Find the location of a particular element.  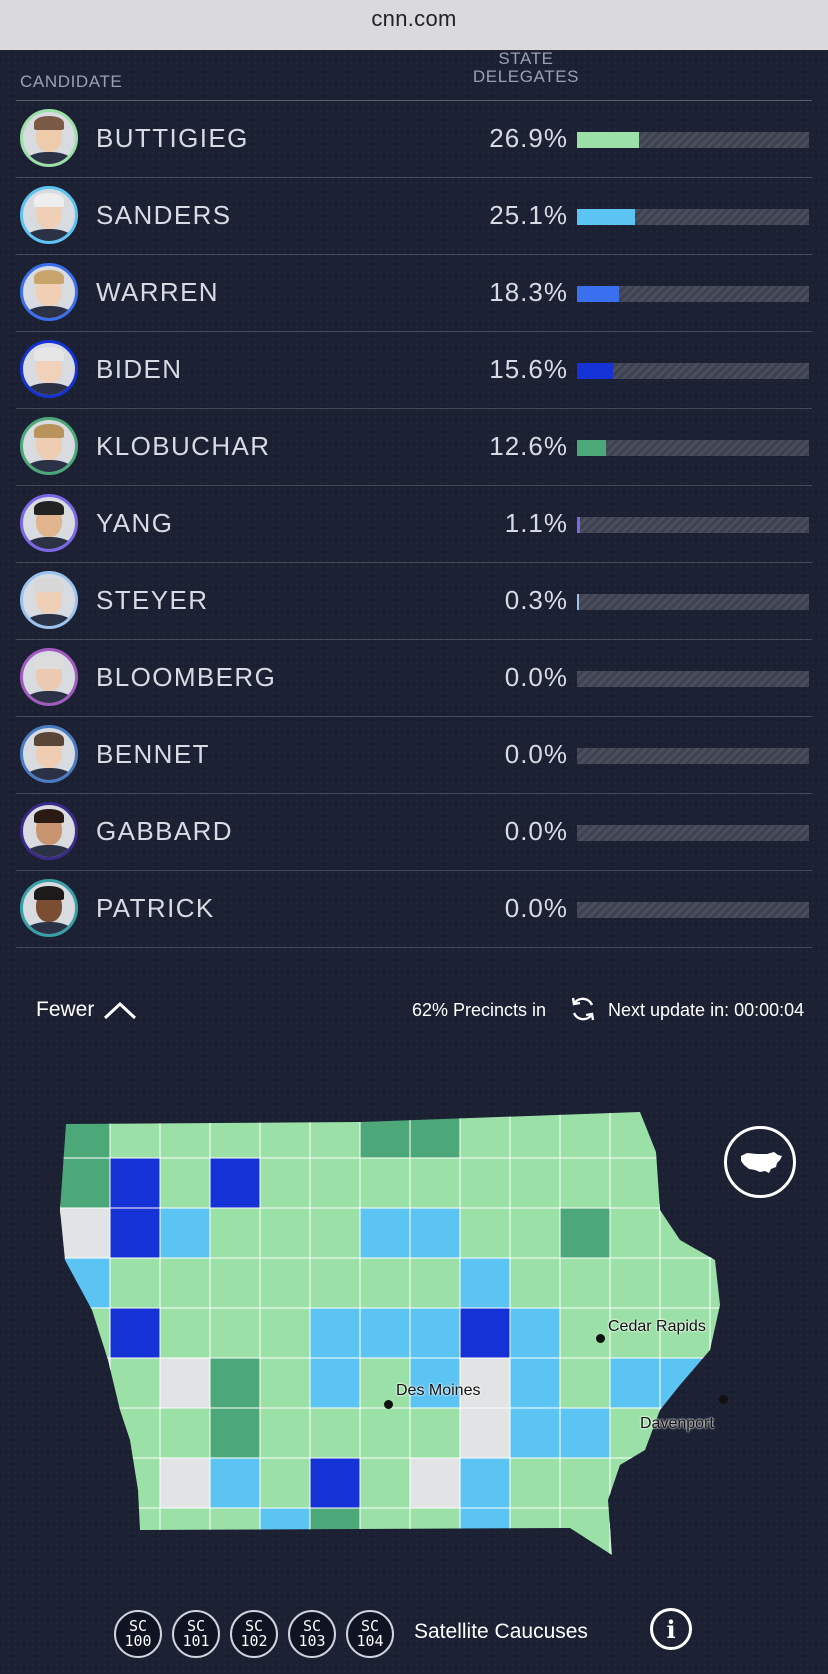

satellite-caucus-button: SC 102 is located at coordinates (254, 1634).